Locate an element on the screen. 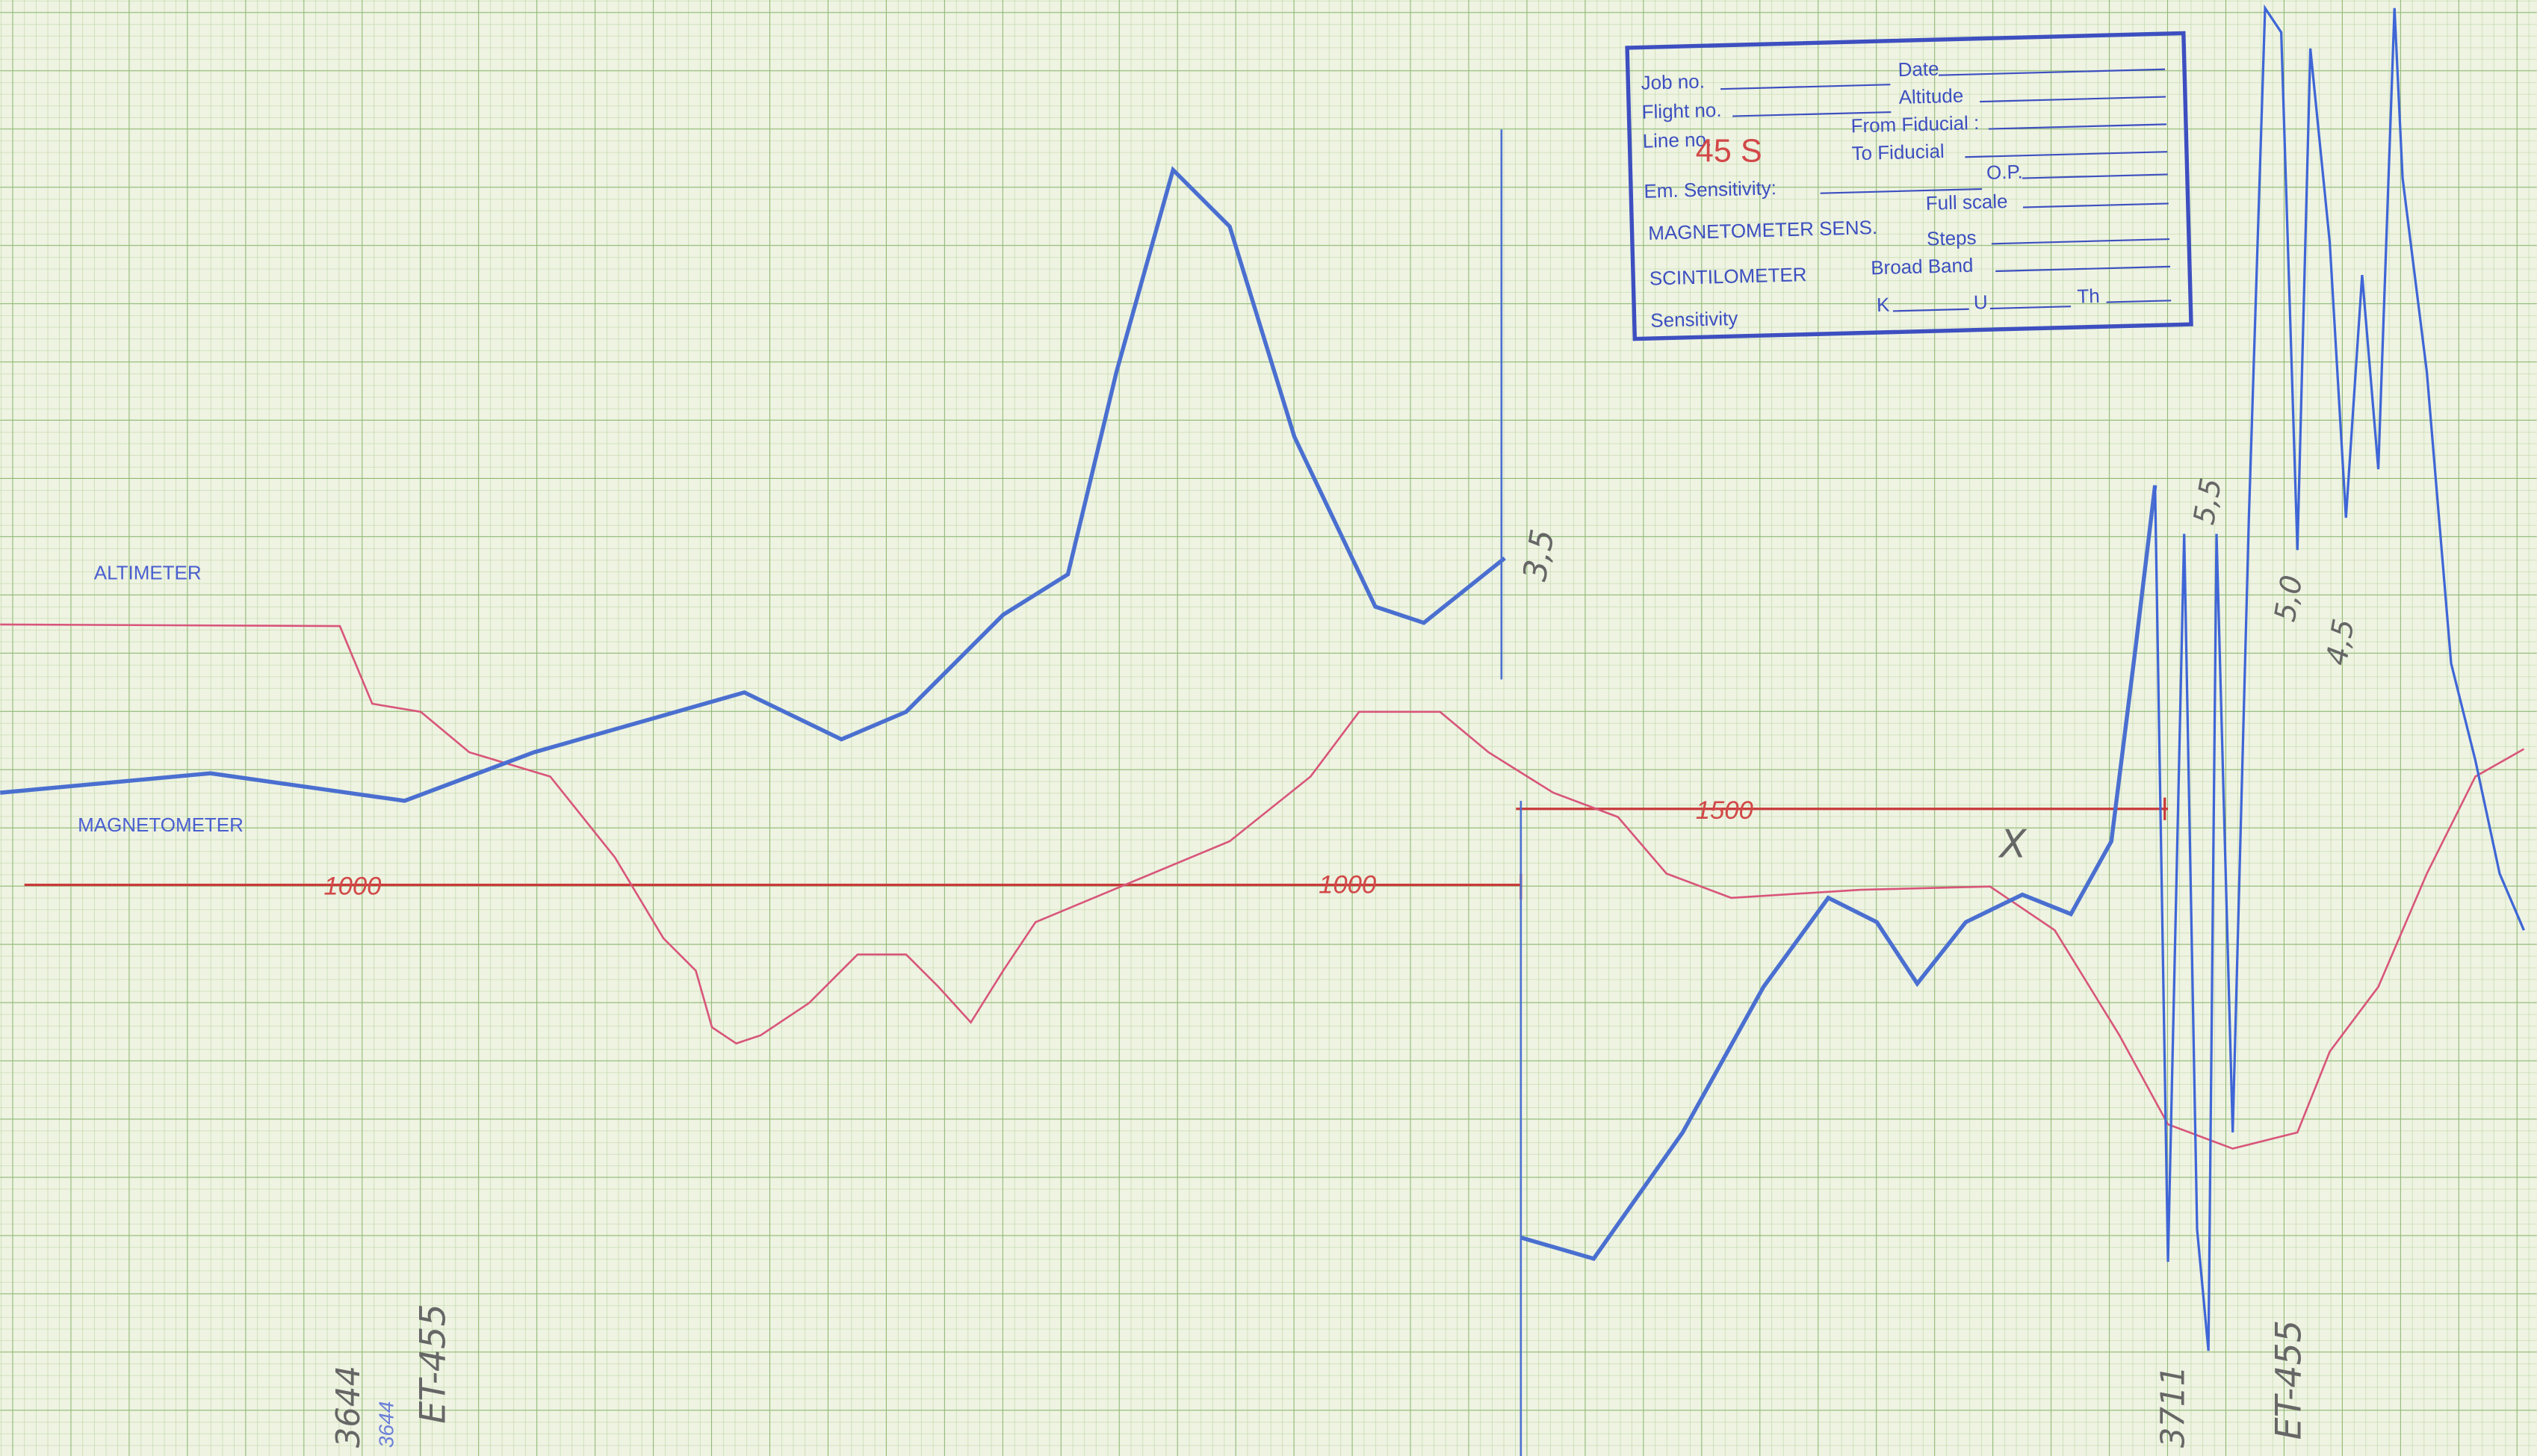 The image size is (2537, 1456). stamp-border is located at coordinates (1909, 186).